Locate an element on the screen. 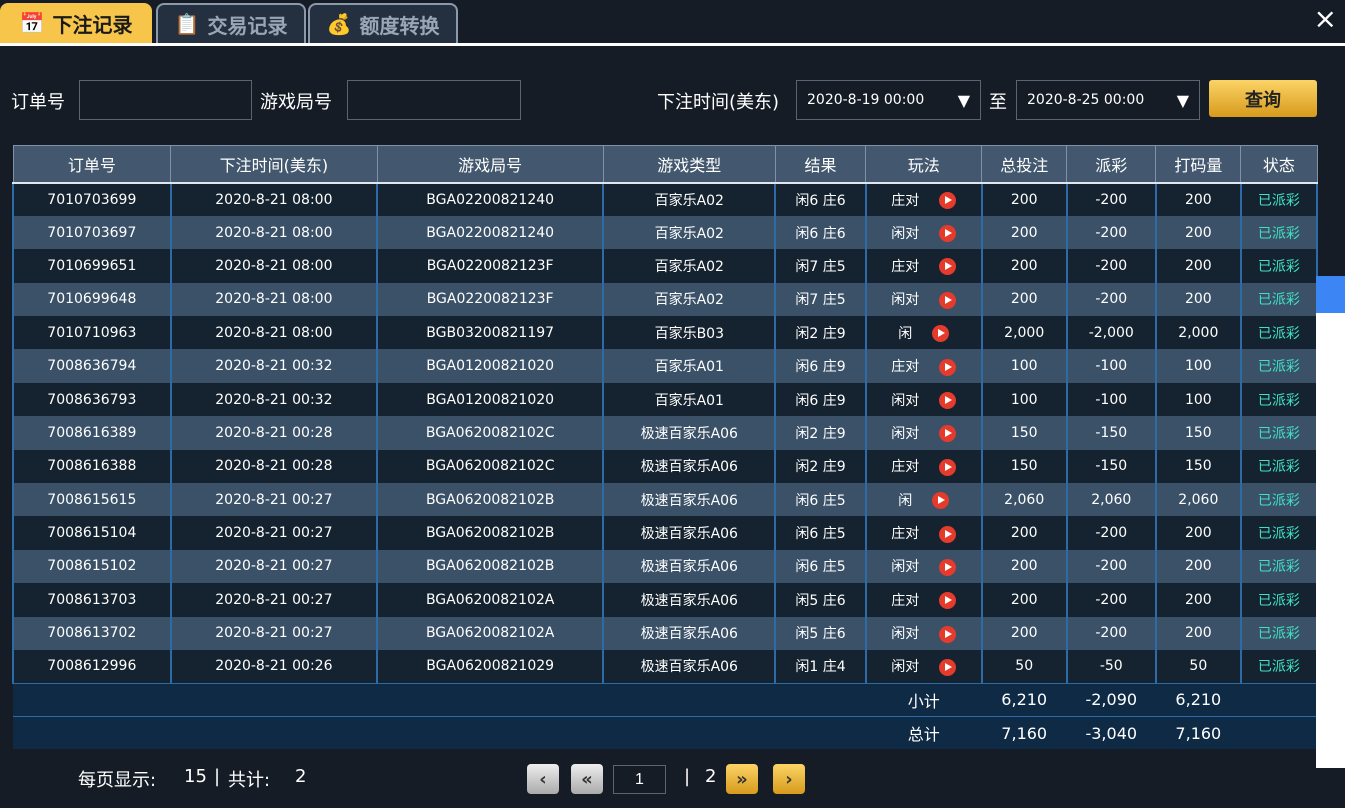 The height and width of the screenshot is (808, 1345). cell-order-id: 7010699648 is located at coordinates (92, 299).